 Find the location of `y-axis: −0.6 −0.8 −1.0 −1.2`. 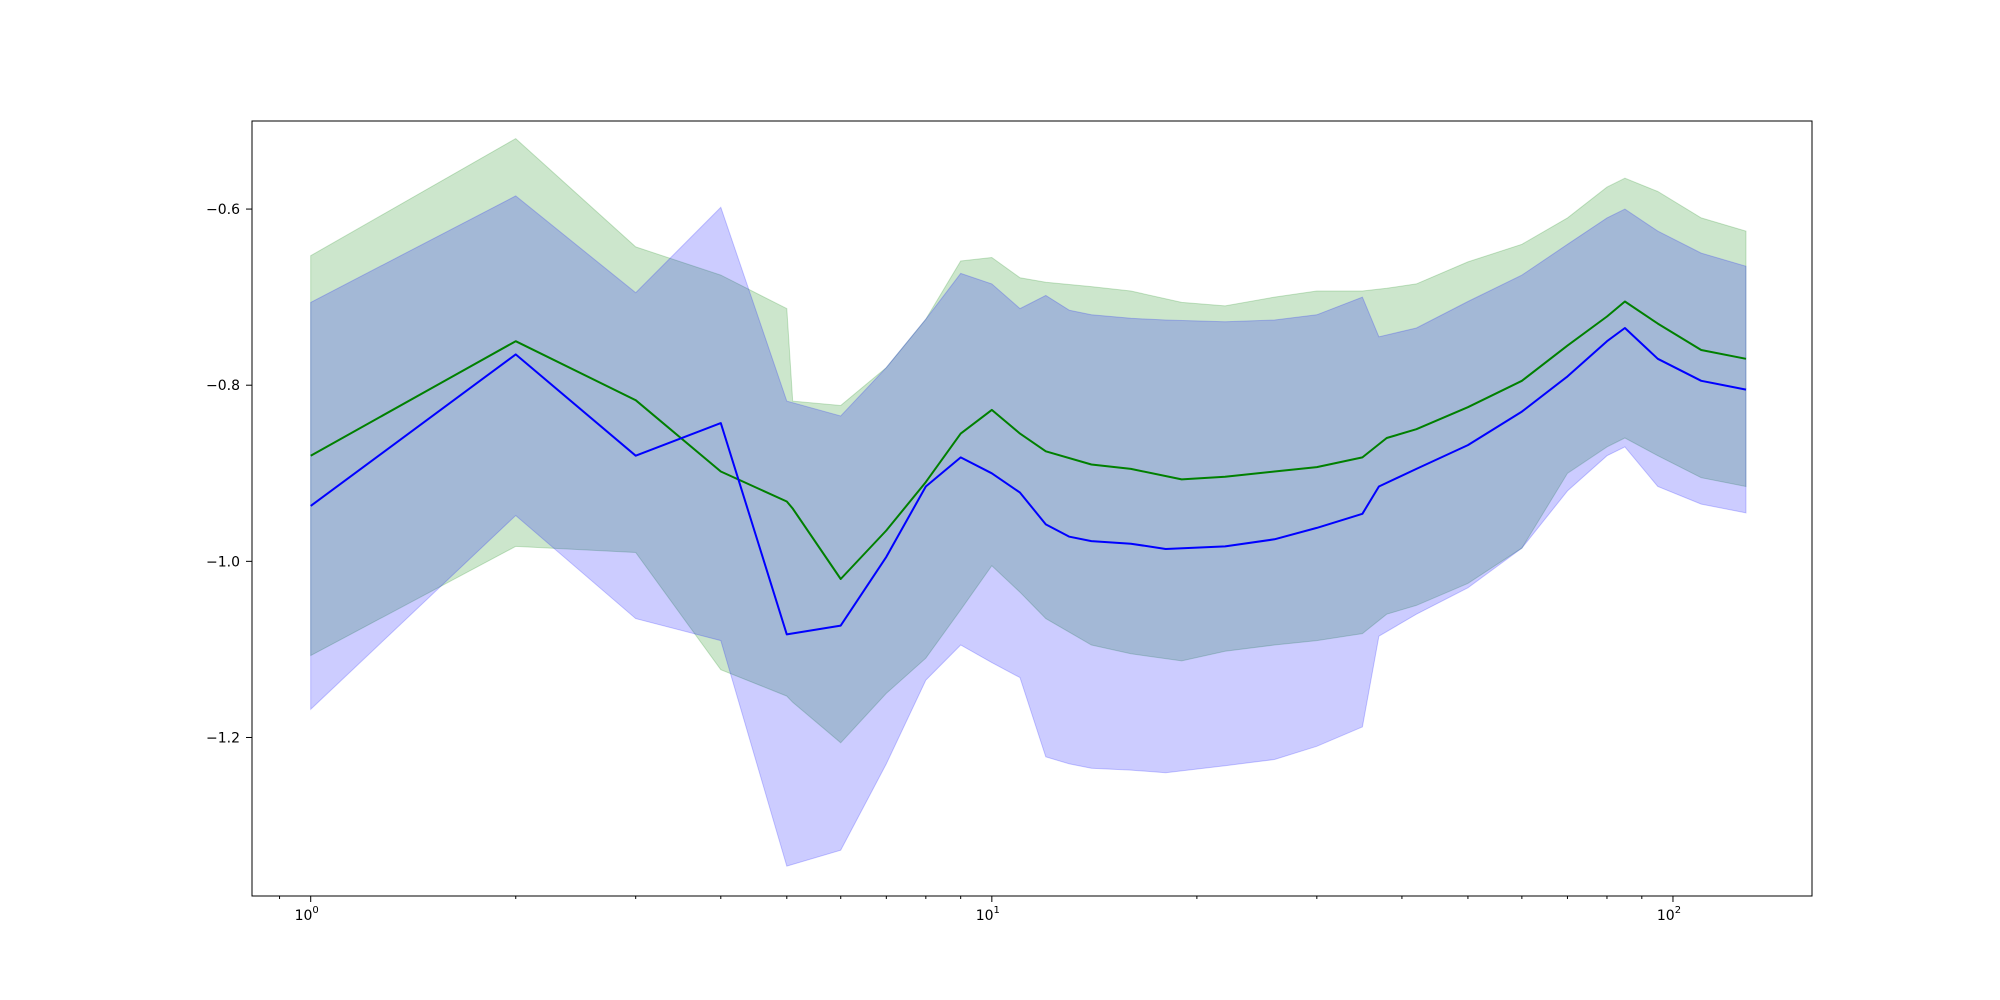

y-axis: −0.6 −0.8 −1.0 −1.2 is located at coordinates (229, 474).